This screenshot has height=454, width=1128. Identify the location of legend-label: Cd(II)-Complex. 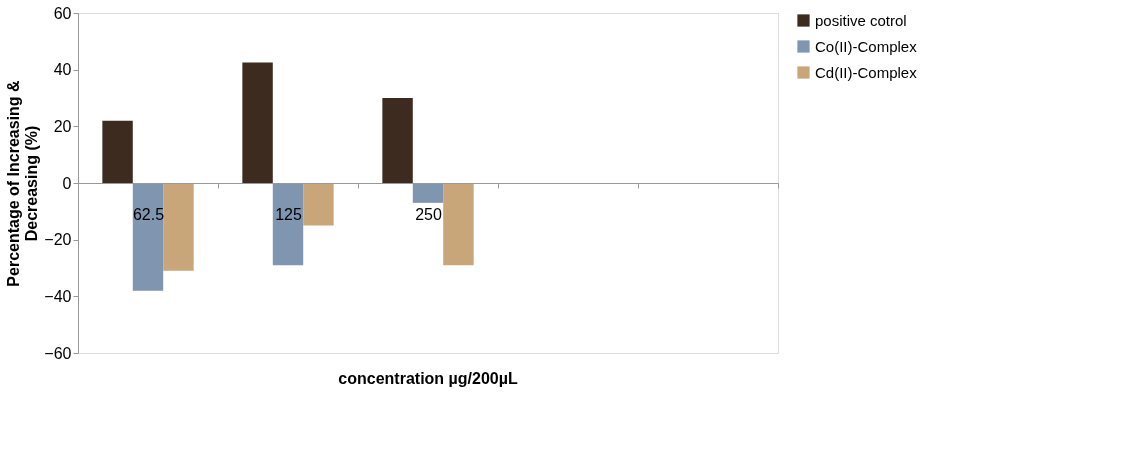
(866, 72).